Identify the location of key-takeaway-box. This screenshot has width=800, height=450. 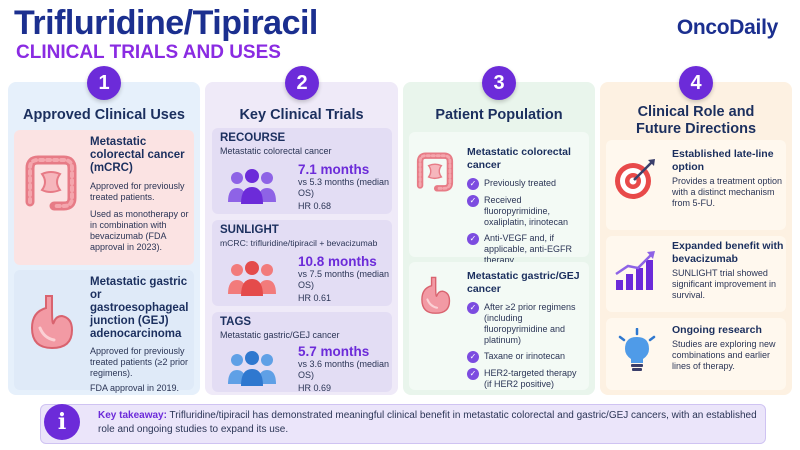
(403, 424).